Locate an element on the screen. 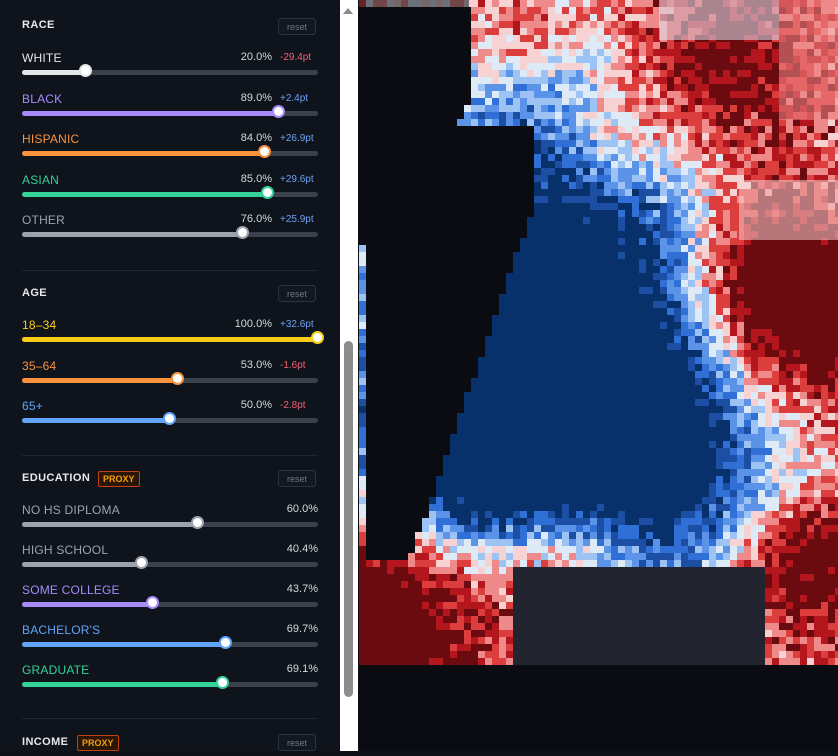 This screenshot has height=756, width=838. slider-label: HIGH SCHOOL is located at coordinates (65, 550).